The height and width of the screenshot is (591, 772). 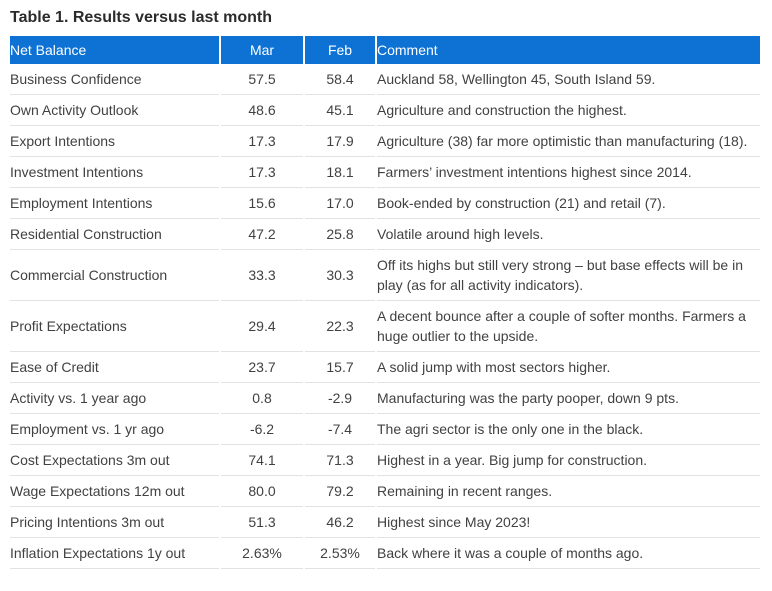 I want to click on table-title: Table 1. Results versus last month, so click(x=141, y=17).